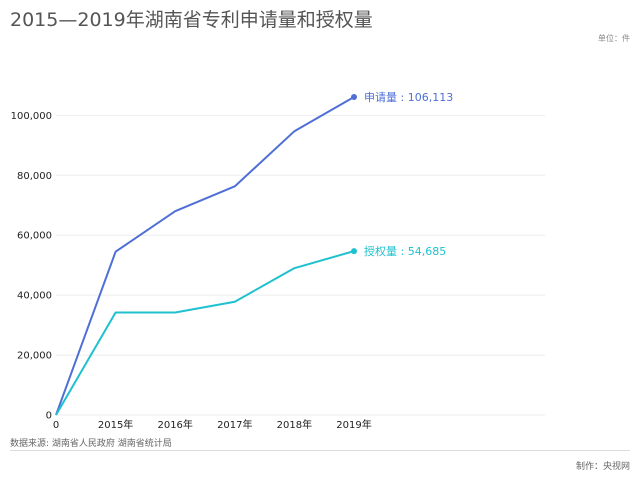 This screenshot has height=480, width=640. I want to click on chart-title: 2015—2019年湖南省专利申请量和授权量, so click(191, 20).